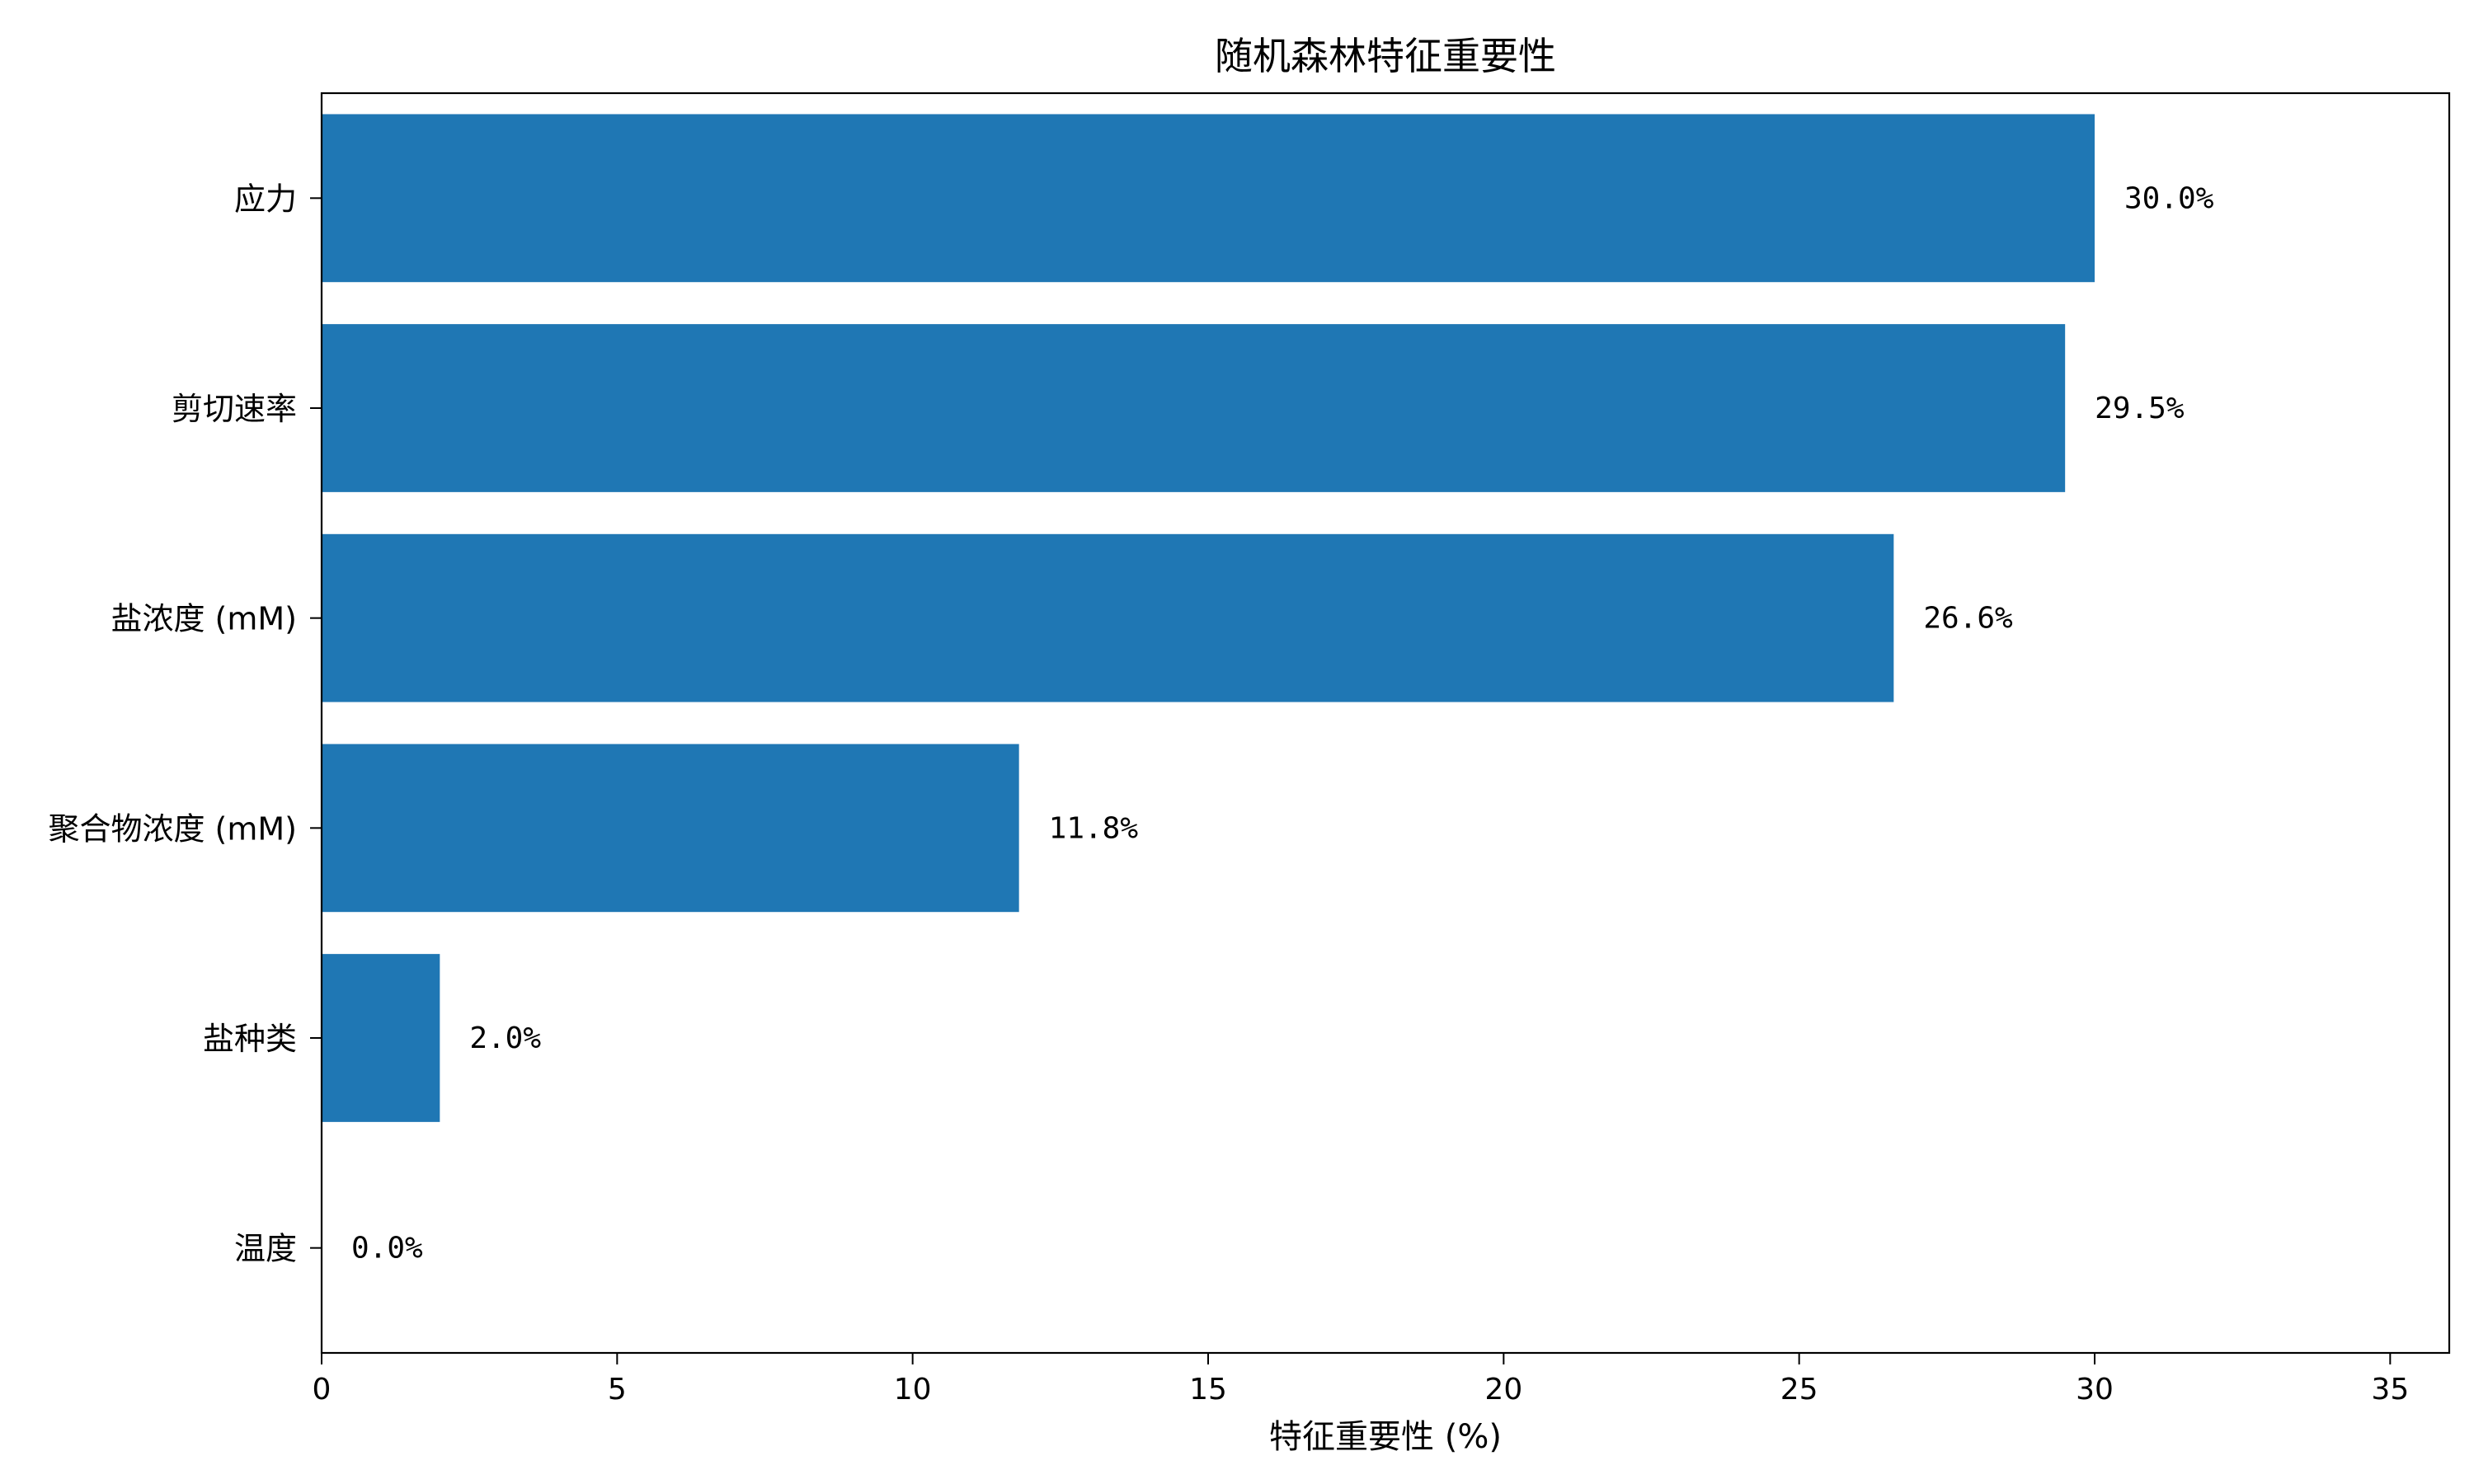  I want to click on x-tick-label: 25, so click(1799, 1390).